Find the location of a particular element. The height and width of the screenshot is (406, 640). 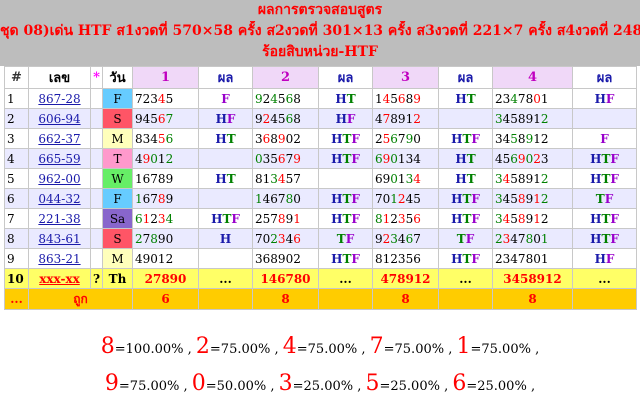

set-digits-4: 3458912 is located at coordinates (532, 118).